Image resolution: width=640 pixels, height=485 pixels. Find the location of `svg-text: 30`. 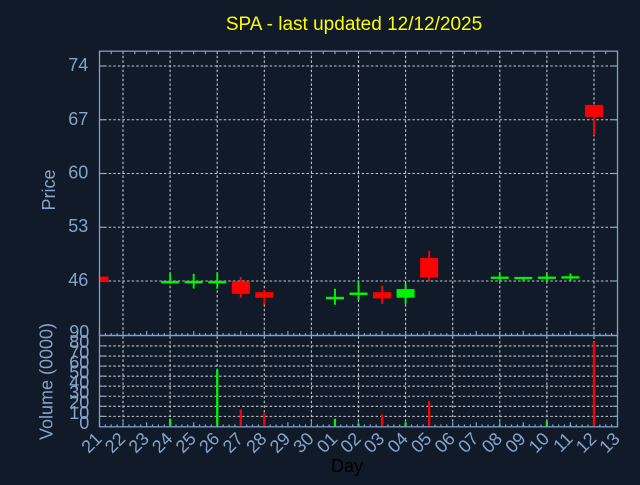

svg-text: 30 is located at coordinates (79, 393).